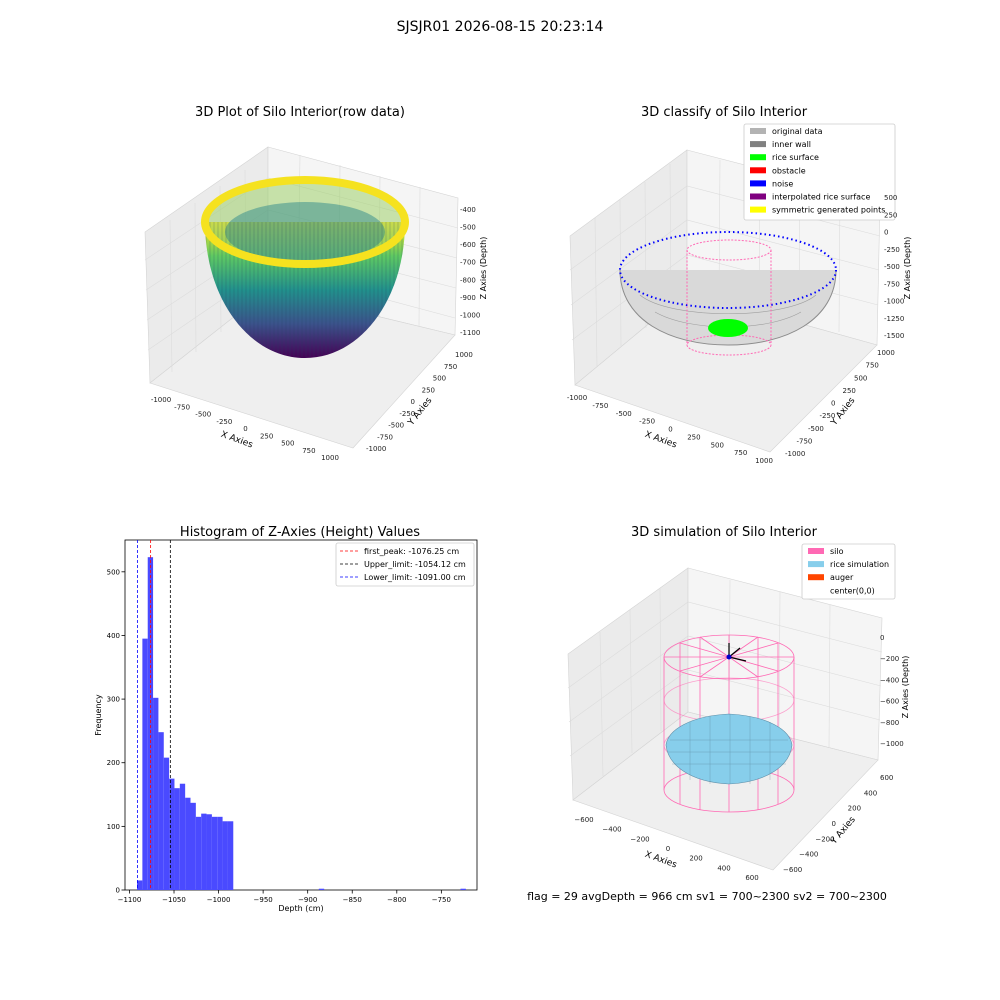 The width and height of the screenshot is (1000, 1000). Describe the element at coordinates (729, 749) in the screenshot. I see `simulation-rice-surface` at that location.